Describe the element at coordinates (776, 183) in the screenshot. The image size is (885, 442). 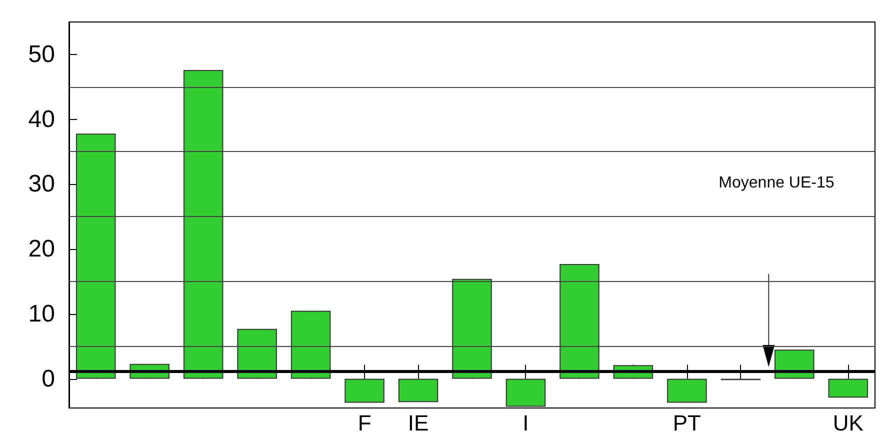
I see `ref-line-label: Moyenne UE-15` at that location.